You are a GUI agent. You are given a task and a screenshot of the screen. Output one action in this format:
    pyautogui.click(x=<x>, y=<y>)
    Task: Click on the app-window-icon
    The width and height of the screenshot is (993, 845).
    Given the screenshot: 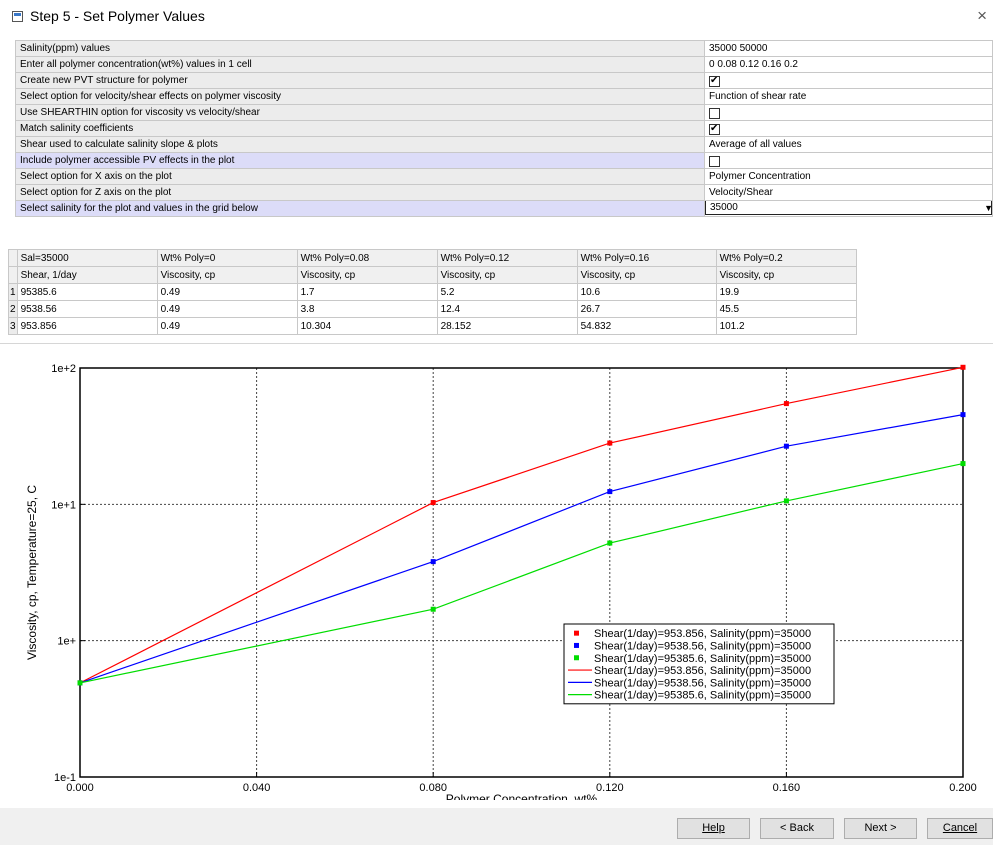 What is the action you would take?
    pyautogui.click(x=17, y=16)
    